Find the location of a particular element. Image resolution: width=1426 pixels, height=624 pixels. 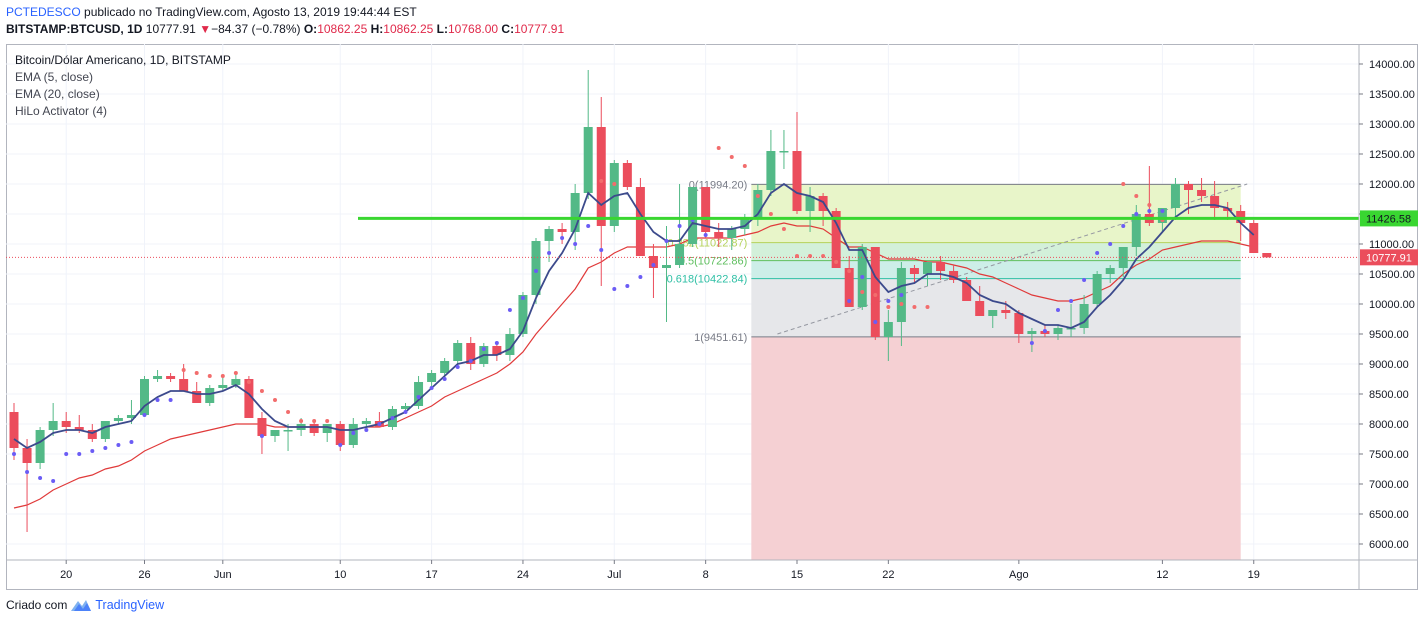

time-tick-label: 26 is located at coordinates (144, 575).